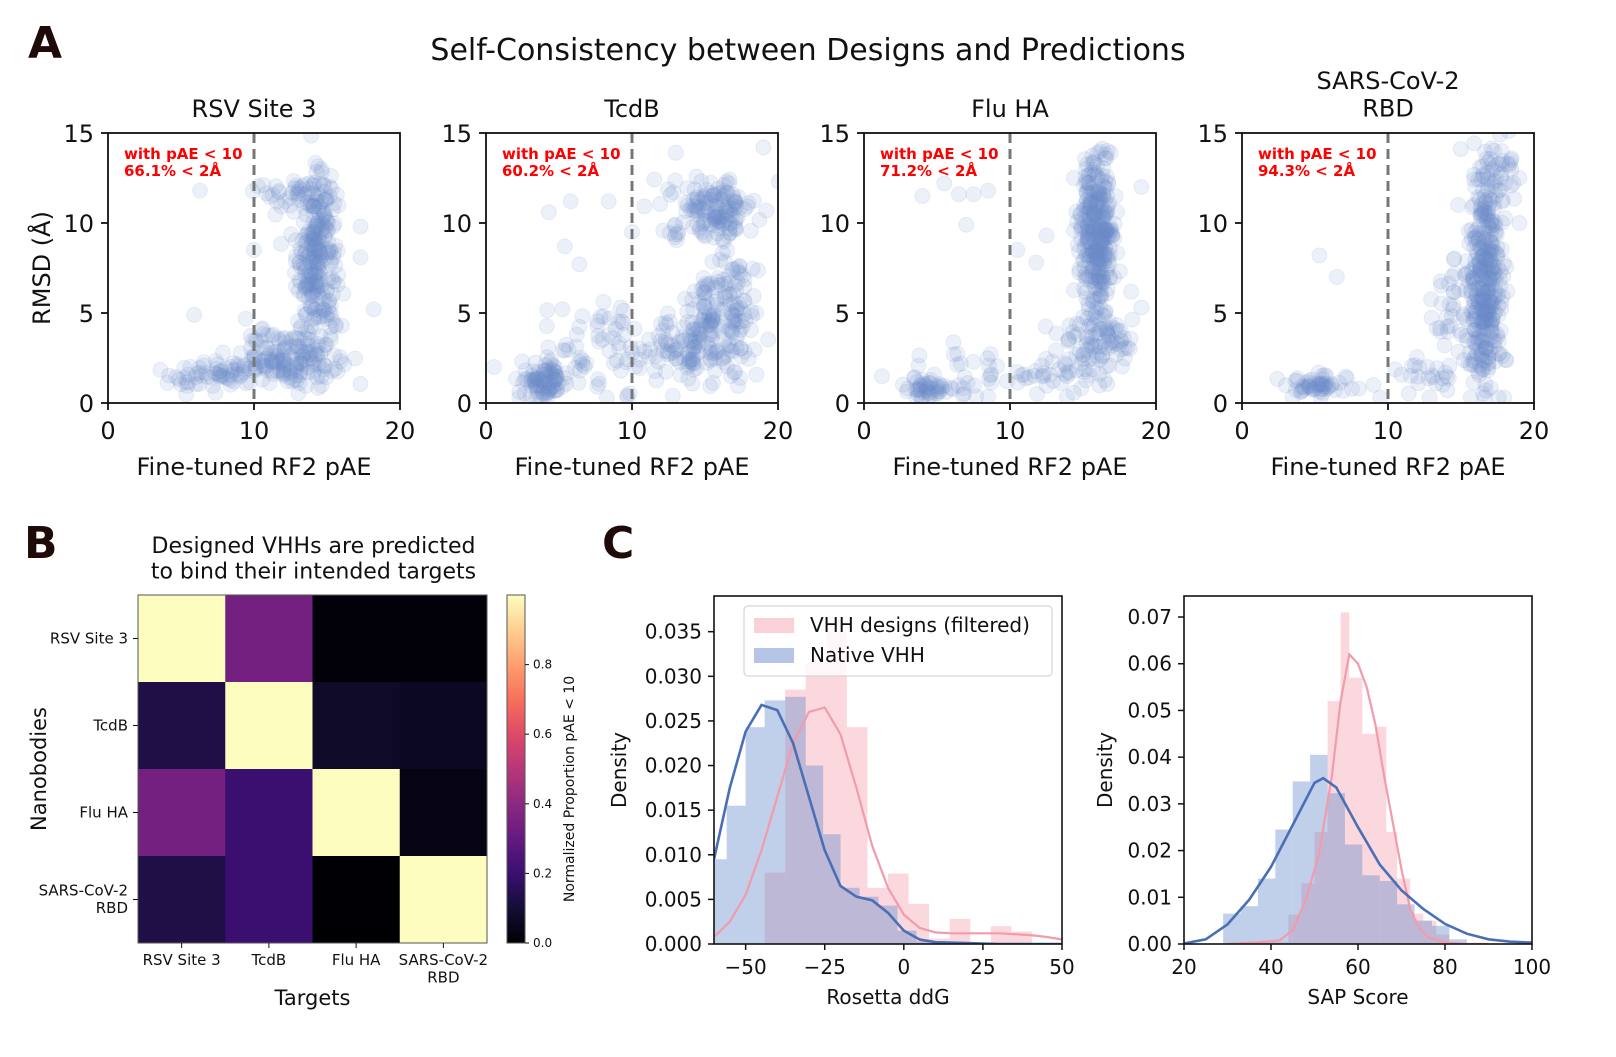 Image resolution: width=1616 pixels, height=1057 pixels. I want to click on y-tick-label: 15, so click(1212, 134).